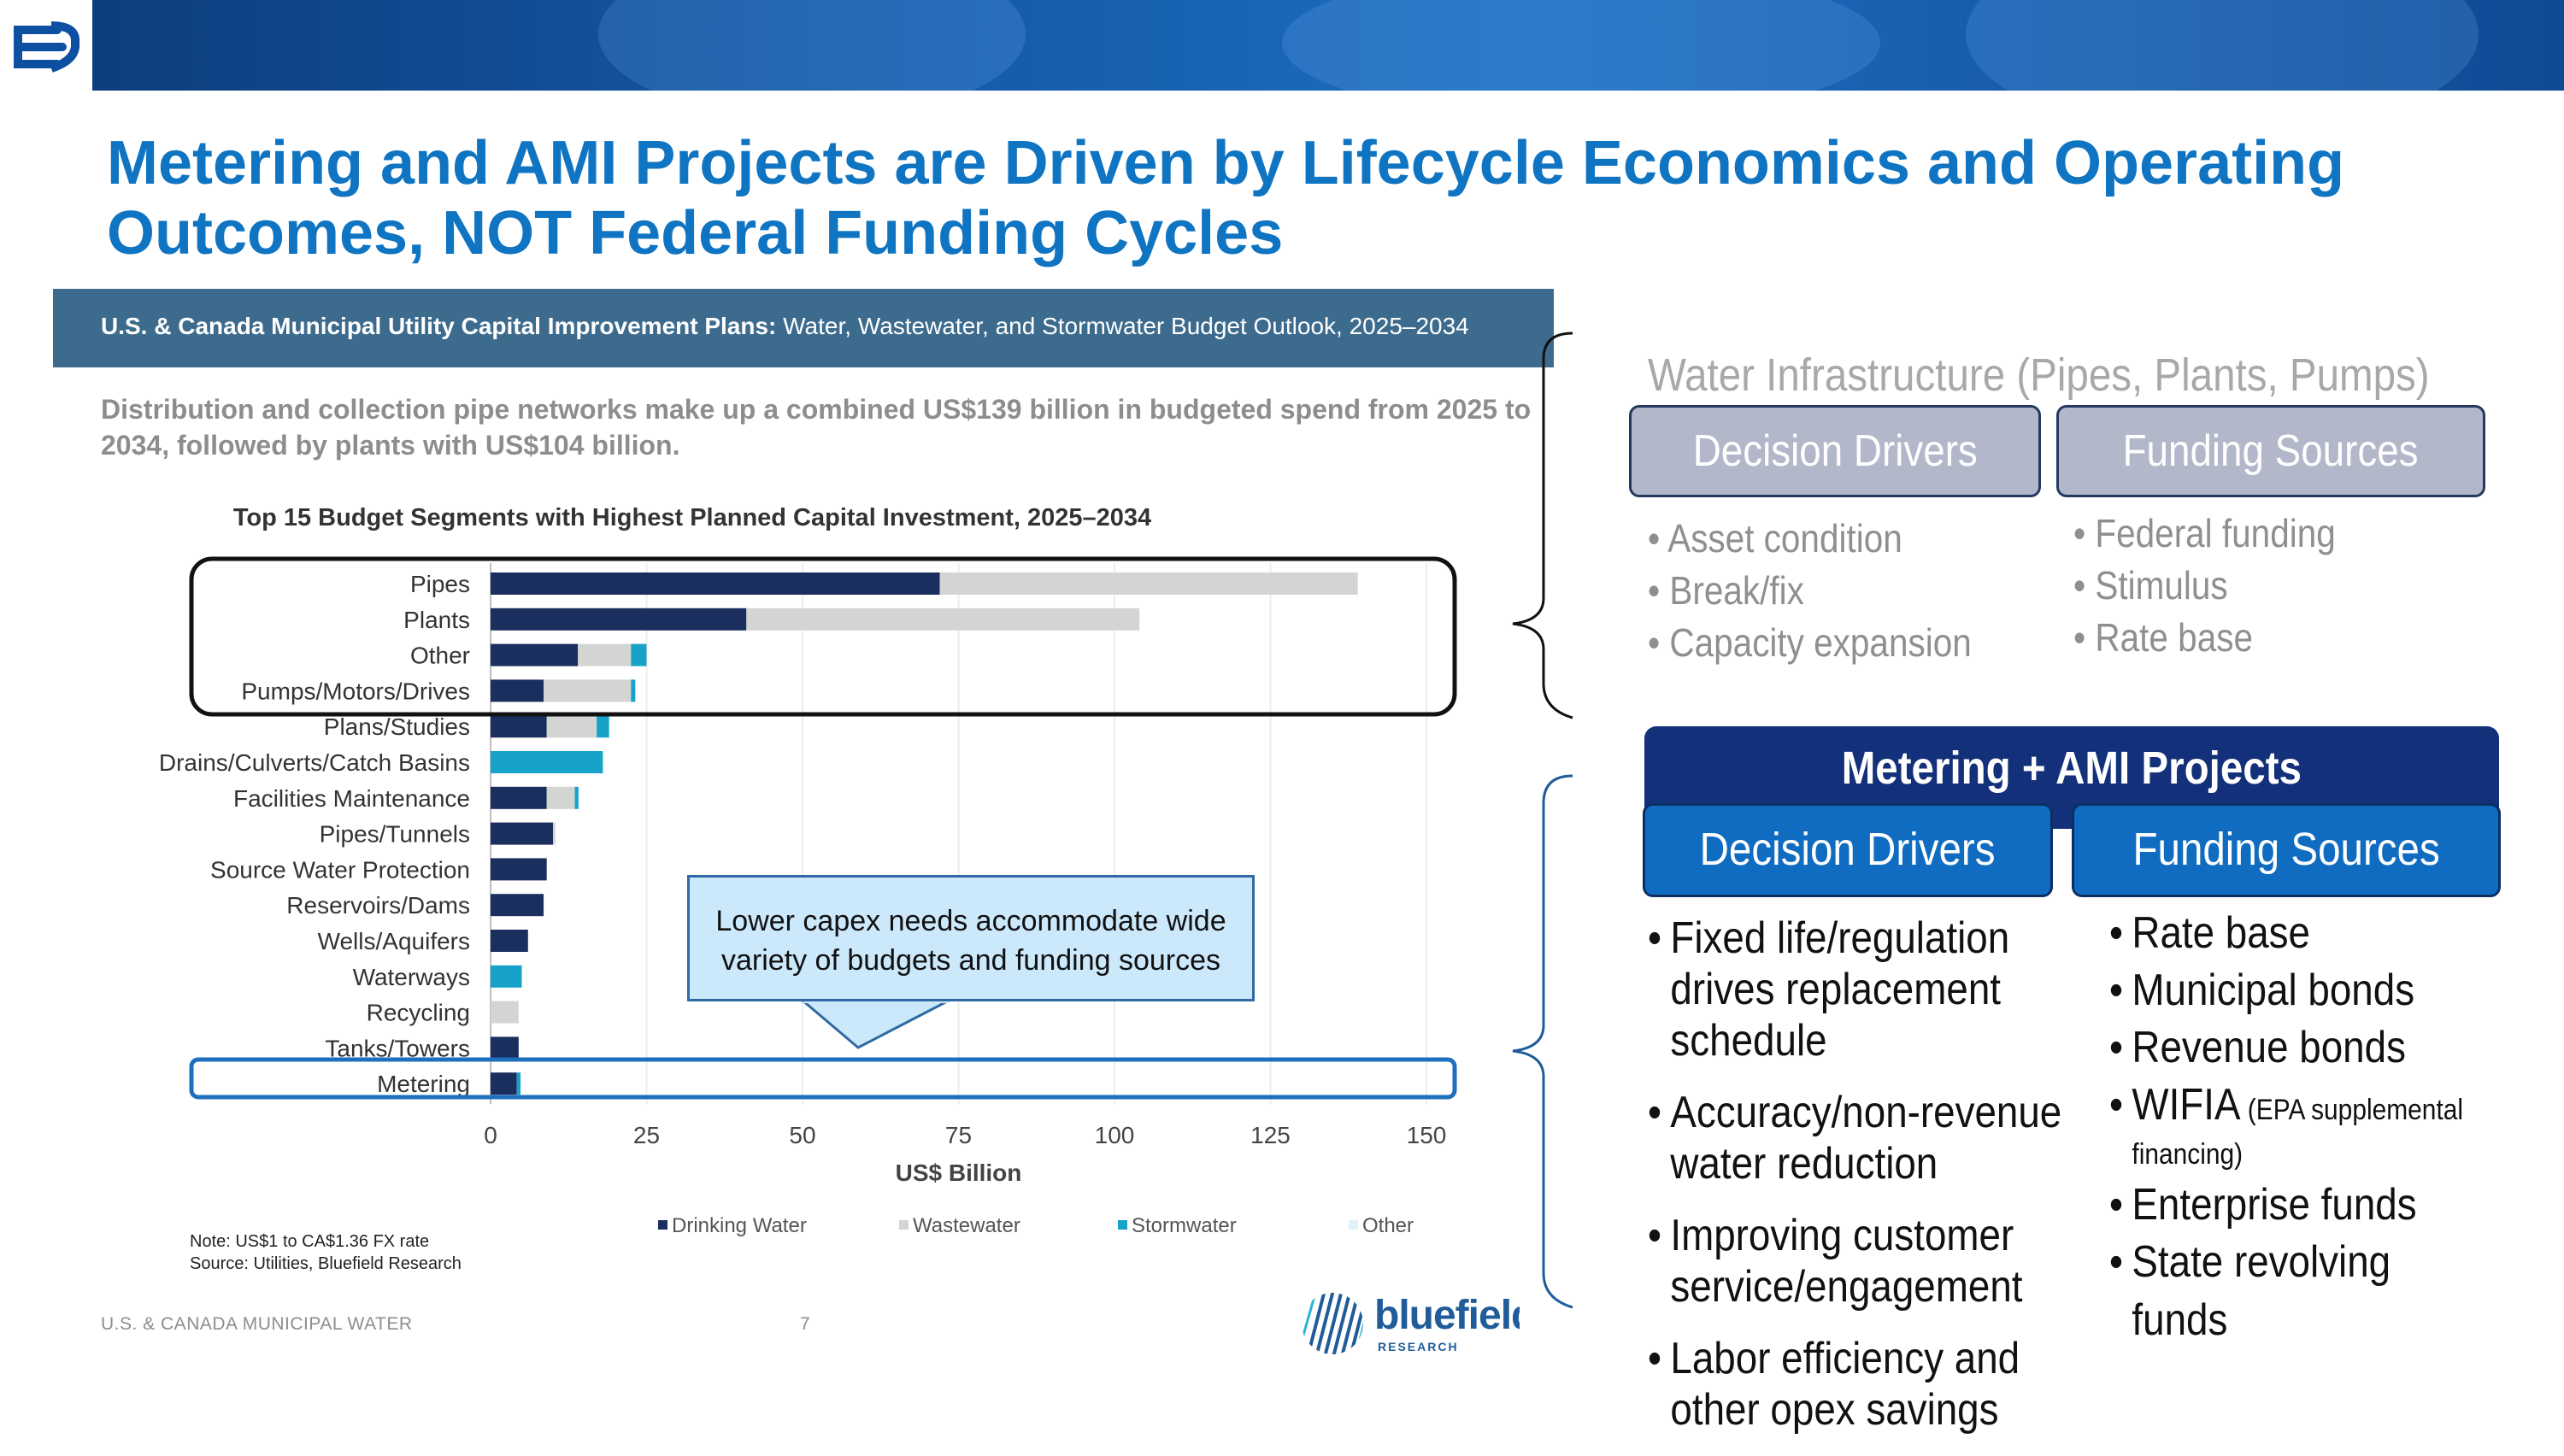 The image size is (2564, 1456). Describe the element at coordinates (2286, 1047) in the screenshot. I see `list-item: Revenue bonds` at that location.